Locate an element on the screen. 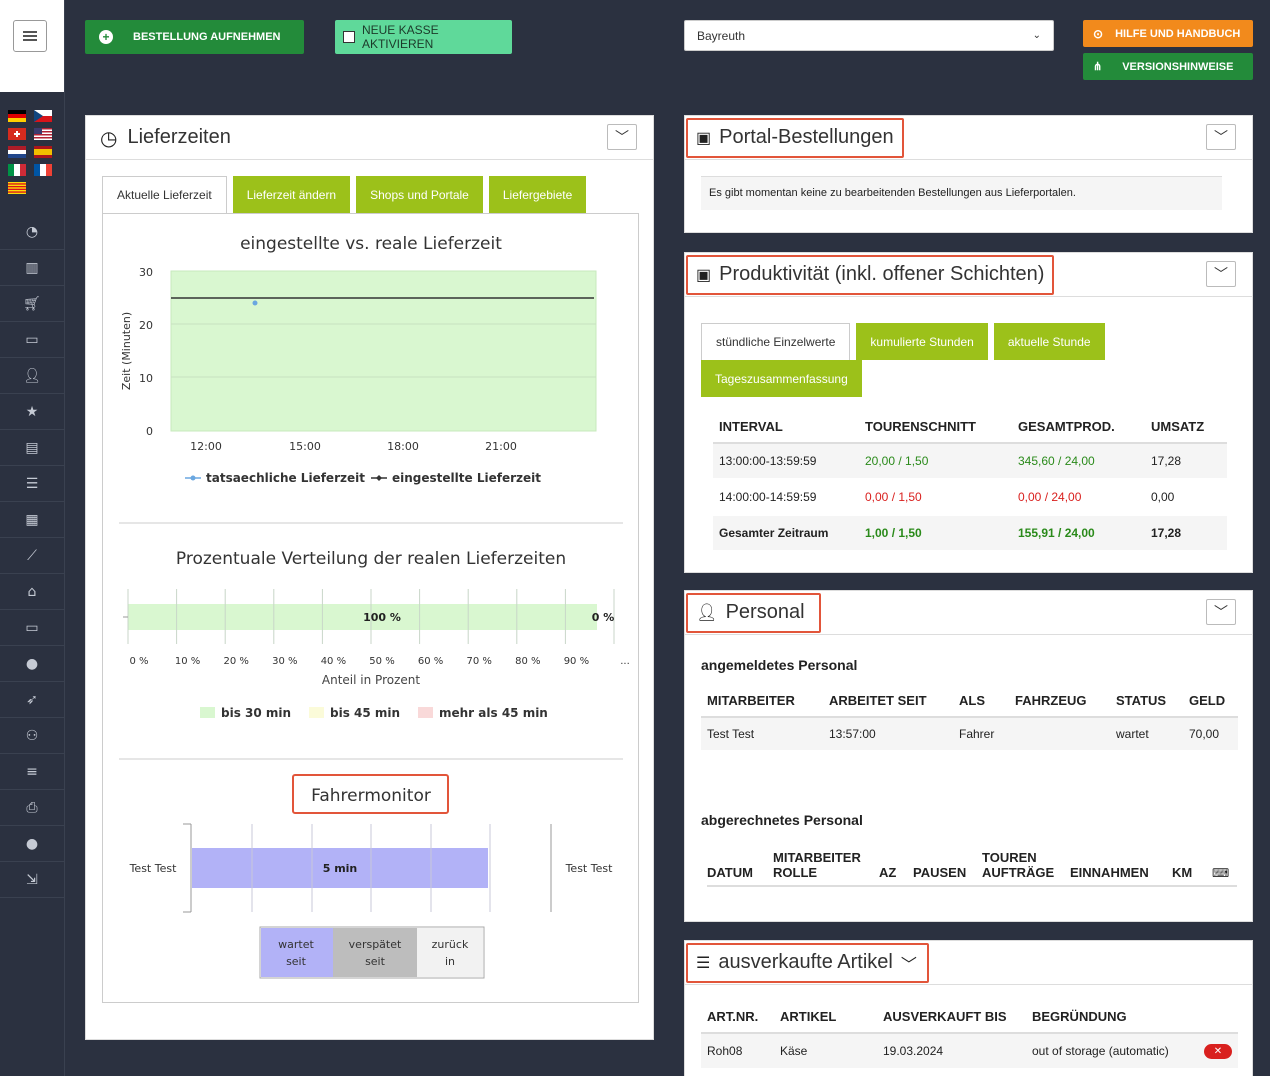  chart1-legend-real: tatsaechliche Lieferzeit is located at coordinates (285, 478).